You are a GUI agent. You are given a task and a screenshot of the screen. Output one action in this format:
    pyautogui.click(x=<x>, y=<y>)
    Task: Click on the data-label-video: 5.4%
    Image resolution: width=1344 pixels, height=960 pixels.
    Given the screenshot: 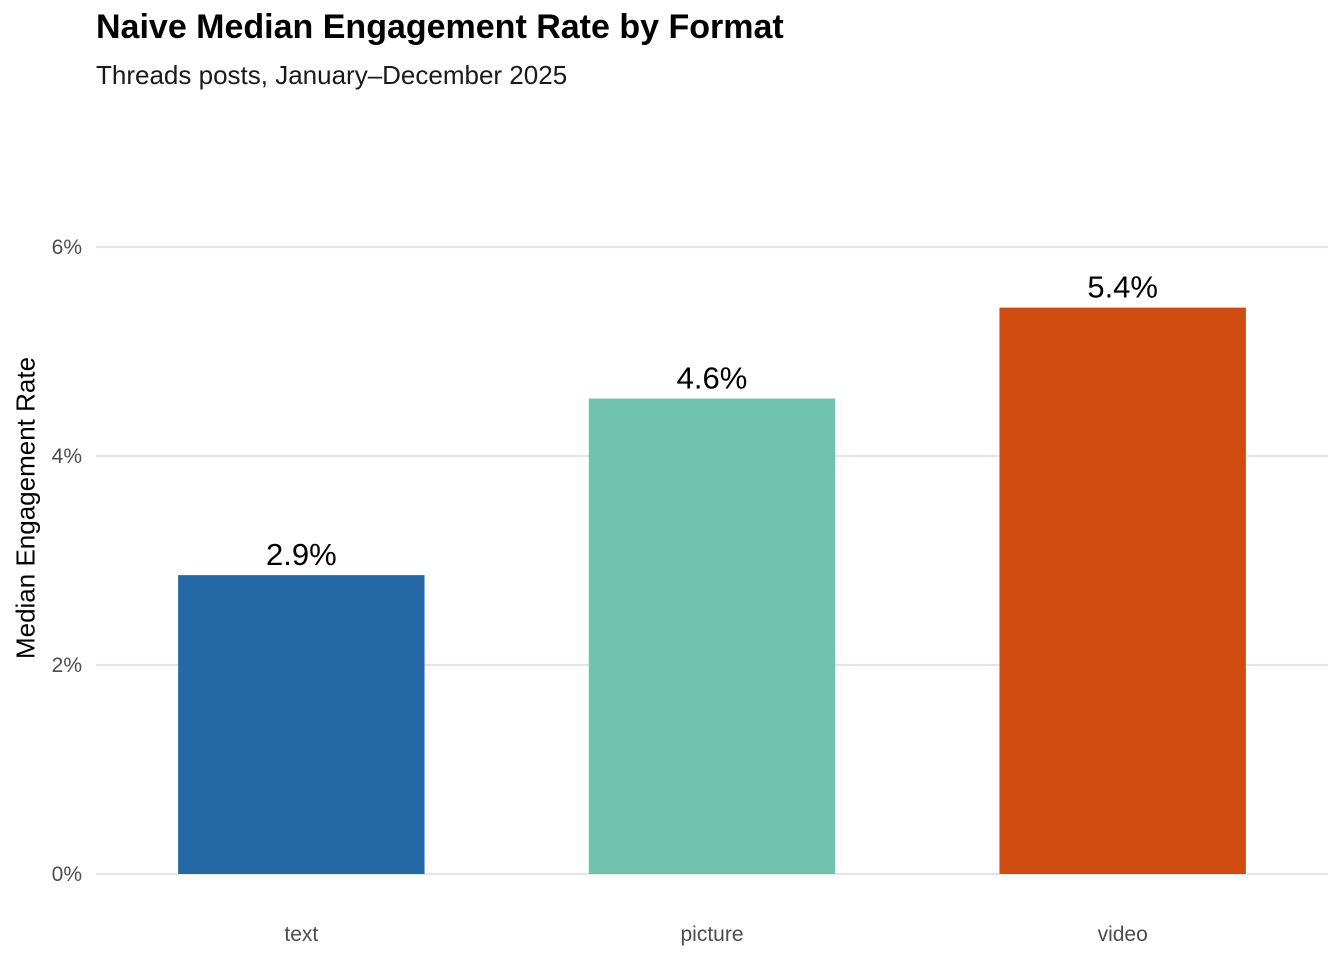 What is the action you would take?
    pyautogui.click(x=1122, y=287)
    